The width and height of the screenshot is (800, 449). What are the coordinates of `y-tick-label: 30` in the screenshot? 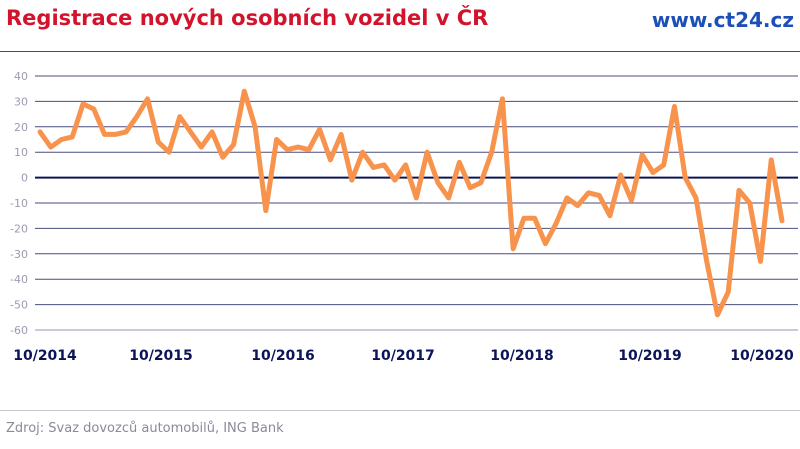 It's located at (21, 101).